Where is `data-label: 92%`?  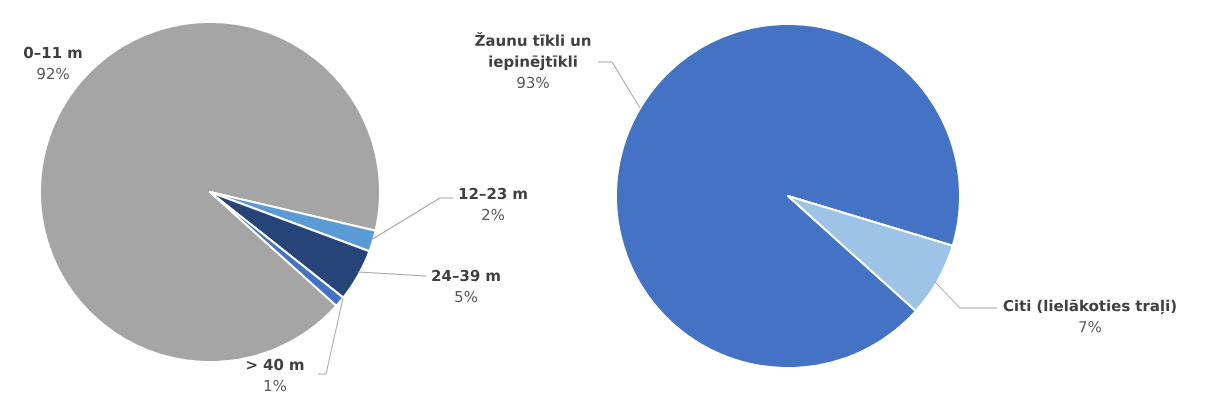 data-label: 92% is located at coordinates (53, 73).